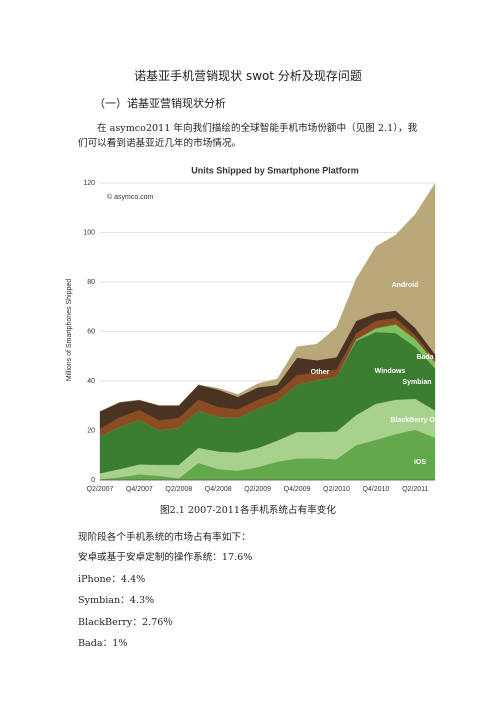  What do you see at coordinates (125, 622) in the screenshot?
I see `text-line: BlackBerry：2.76％` at bounding box center [125, 622].